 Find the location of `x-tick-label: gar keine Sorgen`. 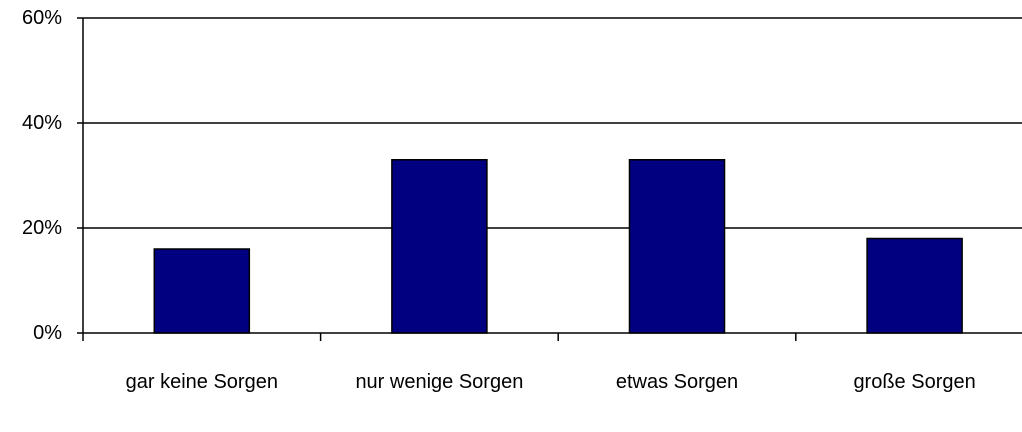

x-tick-label: gar keine Sorgen is located at coordinates (201, 382).